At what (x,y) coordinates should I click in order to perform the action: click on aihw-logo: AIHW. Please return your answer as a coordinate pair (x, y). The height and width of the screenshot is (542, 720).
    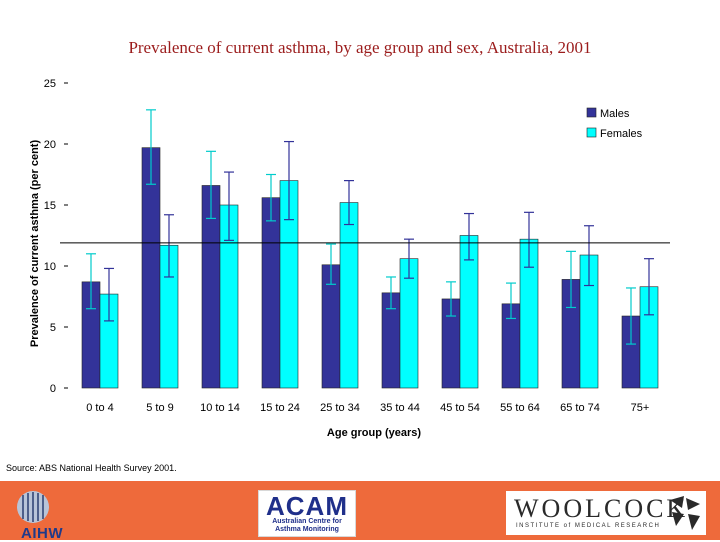
    Looking at the image, I should click on (35, 515).